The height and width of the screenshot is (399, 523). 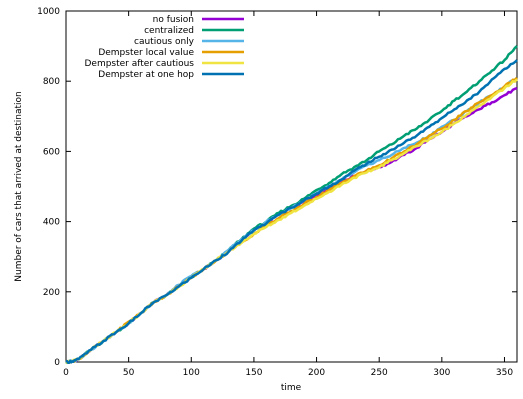 What do you see at coordinates (164, 42) in the screenshot?
I see `legend-label: cautious only` at bounding box center [164, 42].